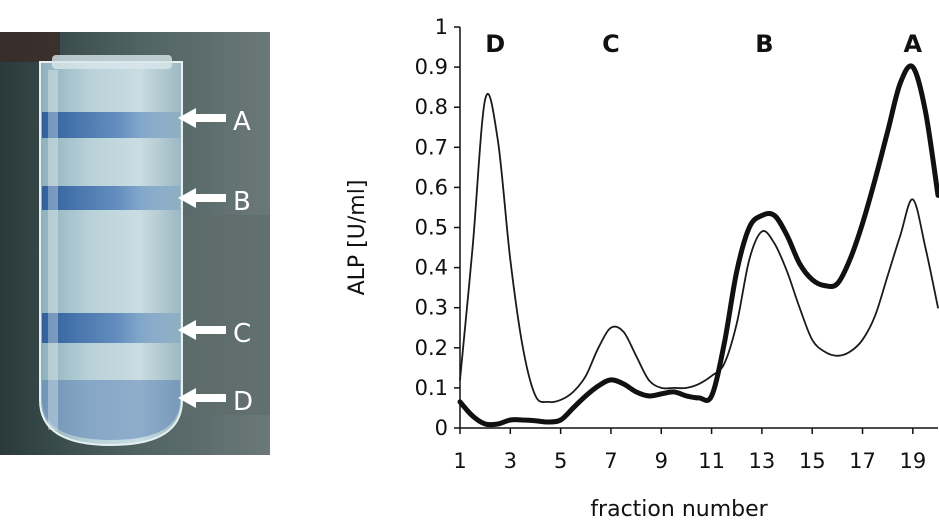 The width and height of the screenshot is (939, 523). Describe the element at coordinates (431, 187) in the screenshot. I see `y-tick-label: 0.6` at that location.